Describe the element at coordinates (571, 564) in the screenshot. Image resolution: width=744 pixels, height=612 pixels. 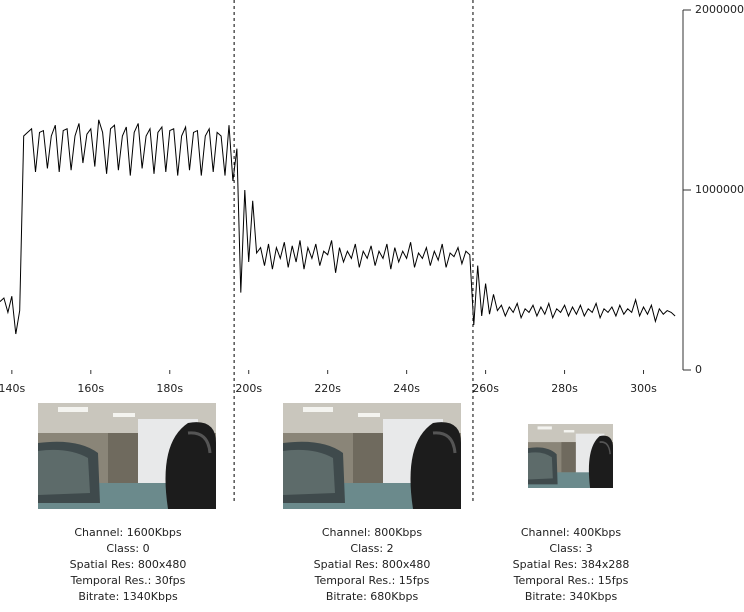
I see `caption-line: Spatial Res: 384x288` at that location.